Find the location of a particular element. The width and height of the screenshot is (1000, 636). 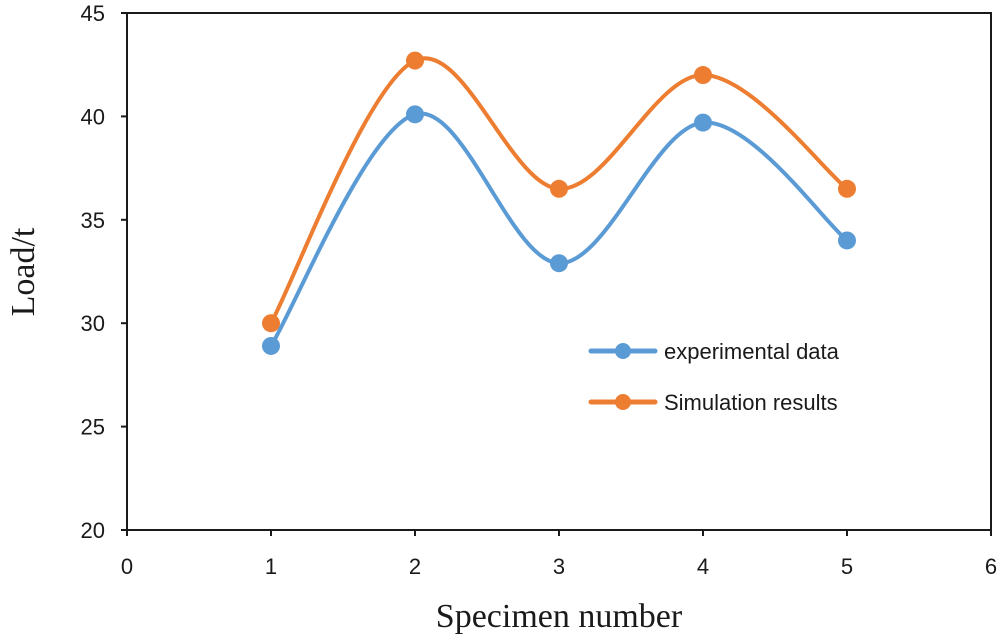

legend-item: experimental data is located at coordinates (714, 351).